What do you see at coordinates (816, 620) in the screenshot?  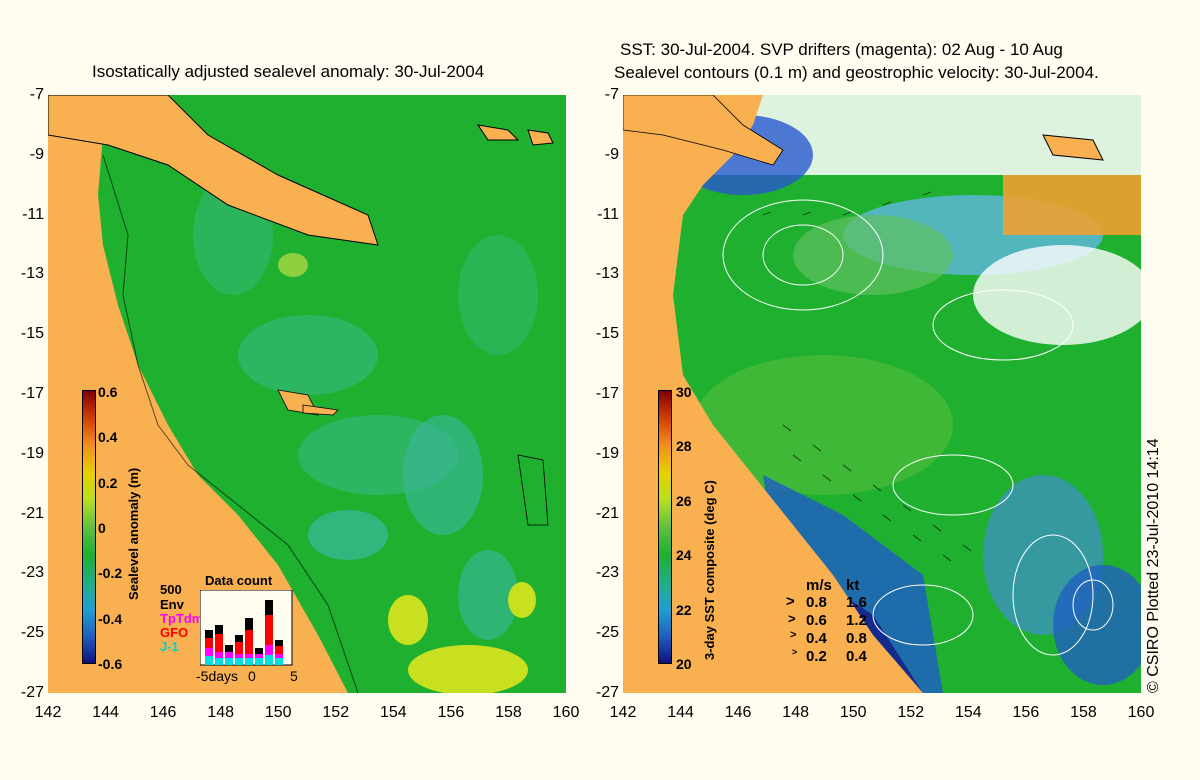 I see `velocity-ms-value: 0.6` at bounding box center [816, 620].